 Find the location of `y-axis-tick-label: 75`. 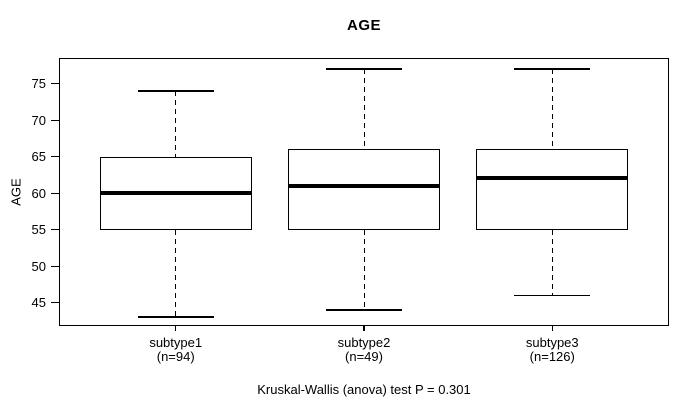

y-axis-tick-label: 75 is located at coordinates (38, 84).